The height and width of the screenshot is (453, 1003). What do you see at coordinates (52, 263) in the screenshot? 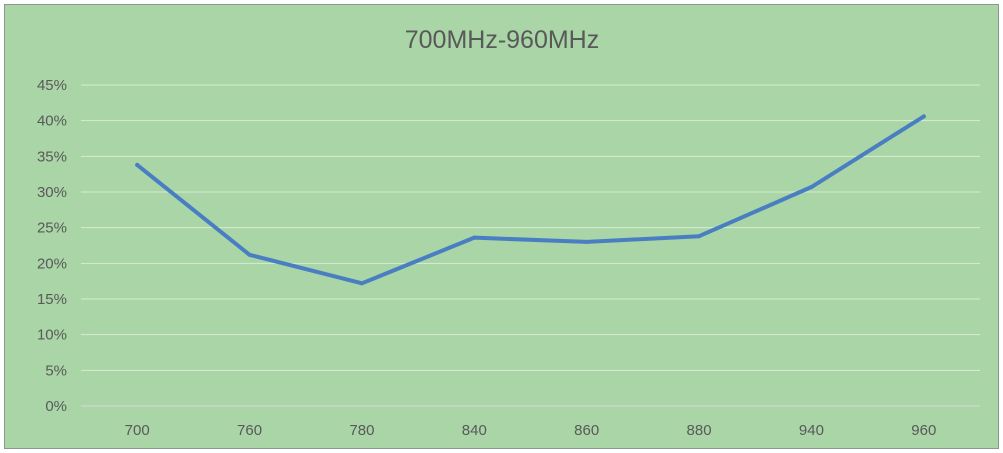
I see `y-tick-label: 20%` at bounding box center [52, 263].